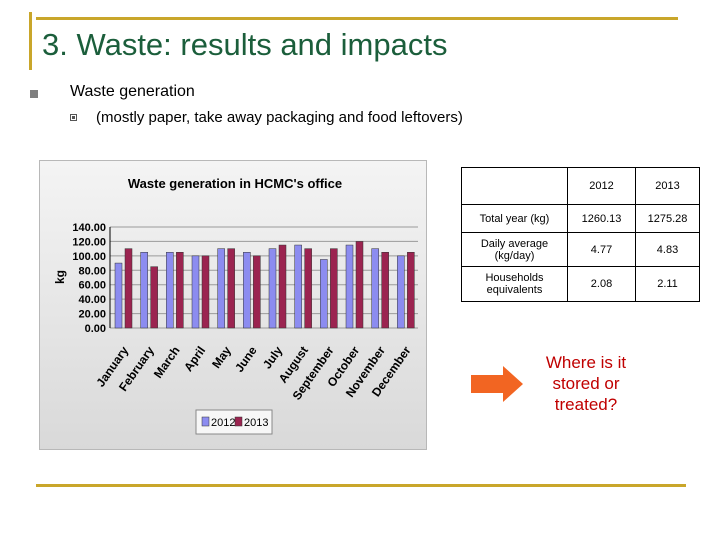  I want to click on y-tick-label: 100.00, so click(89, 257).